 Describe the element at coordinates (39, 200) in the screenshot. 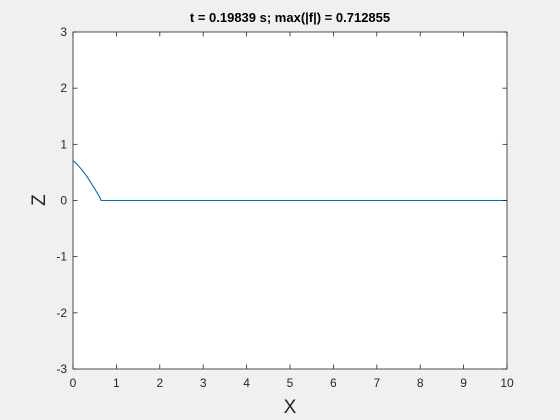

I see `y-axis-label: Z` at that location.